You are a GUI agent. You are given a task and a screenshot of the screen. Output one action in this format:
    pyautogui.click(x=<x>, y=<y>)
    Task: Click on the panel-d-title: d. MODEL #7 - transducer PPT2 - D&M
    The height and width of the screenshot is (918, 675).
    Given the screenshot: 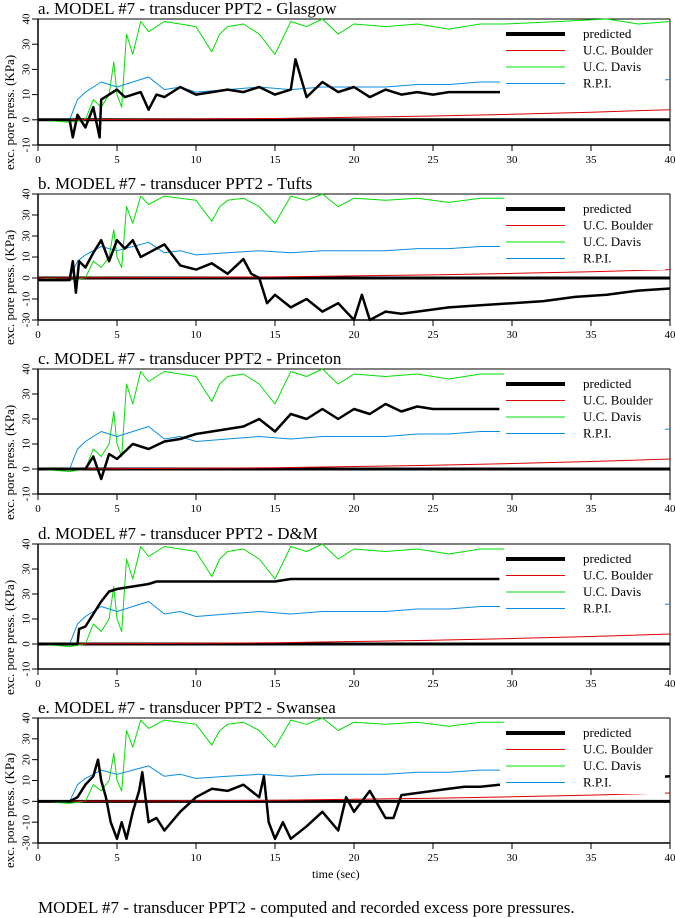 What is the action you would take?
    pyautogui.click(x=178, y=533)
    